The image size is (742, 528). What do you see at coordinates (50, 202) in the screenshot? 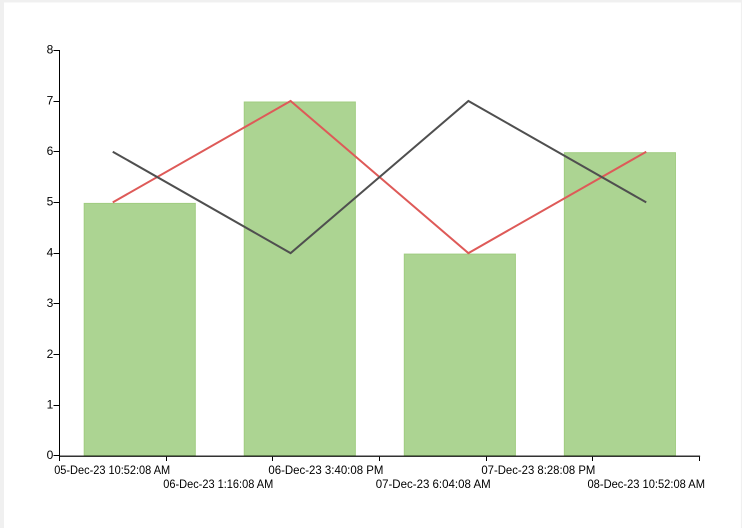
I see `svg-text: 5` at bounding box center [50, 202].